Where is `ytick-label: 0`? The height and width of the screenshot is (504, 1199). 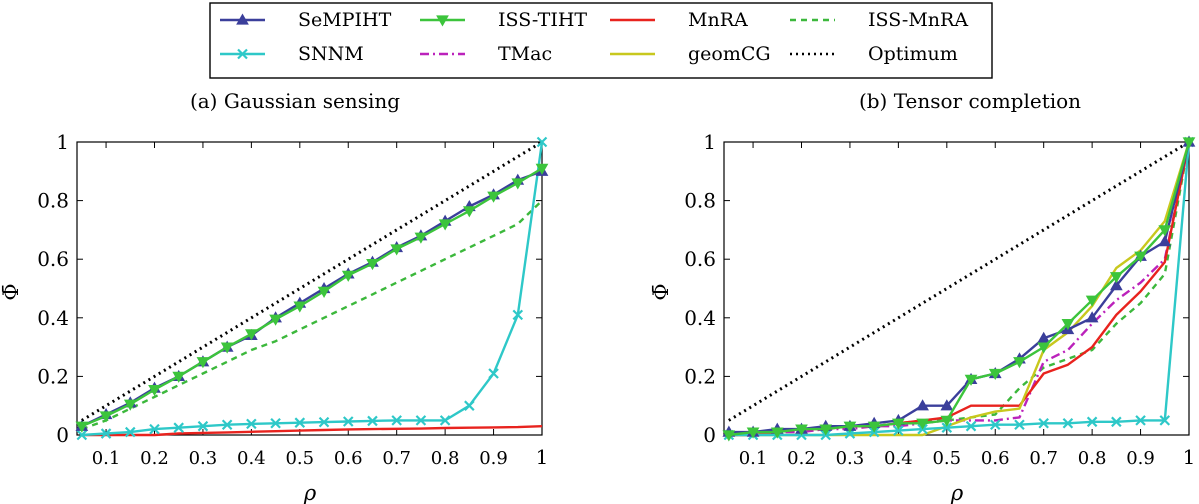
ytick-label: 0 is located at coordinates (62, 435).